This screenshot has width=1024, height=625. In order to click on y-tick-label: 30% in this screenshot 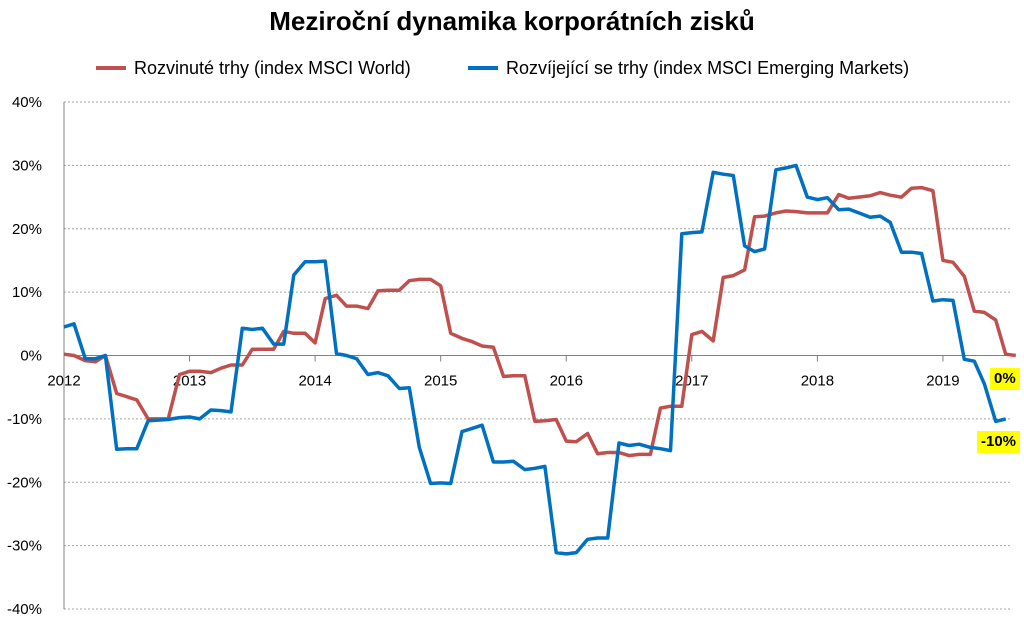, I will do `click(27, 165)`.